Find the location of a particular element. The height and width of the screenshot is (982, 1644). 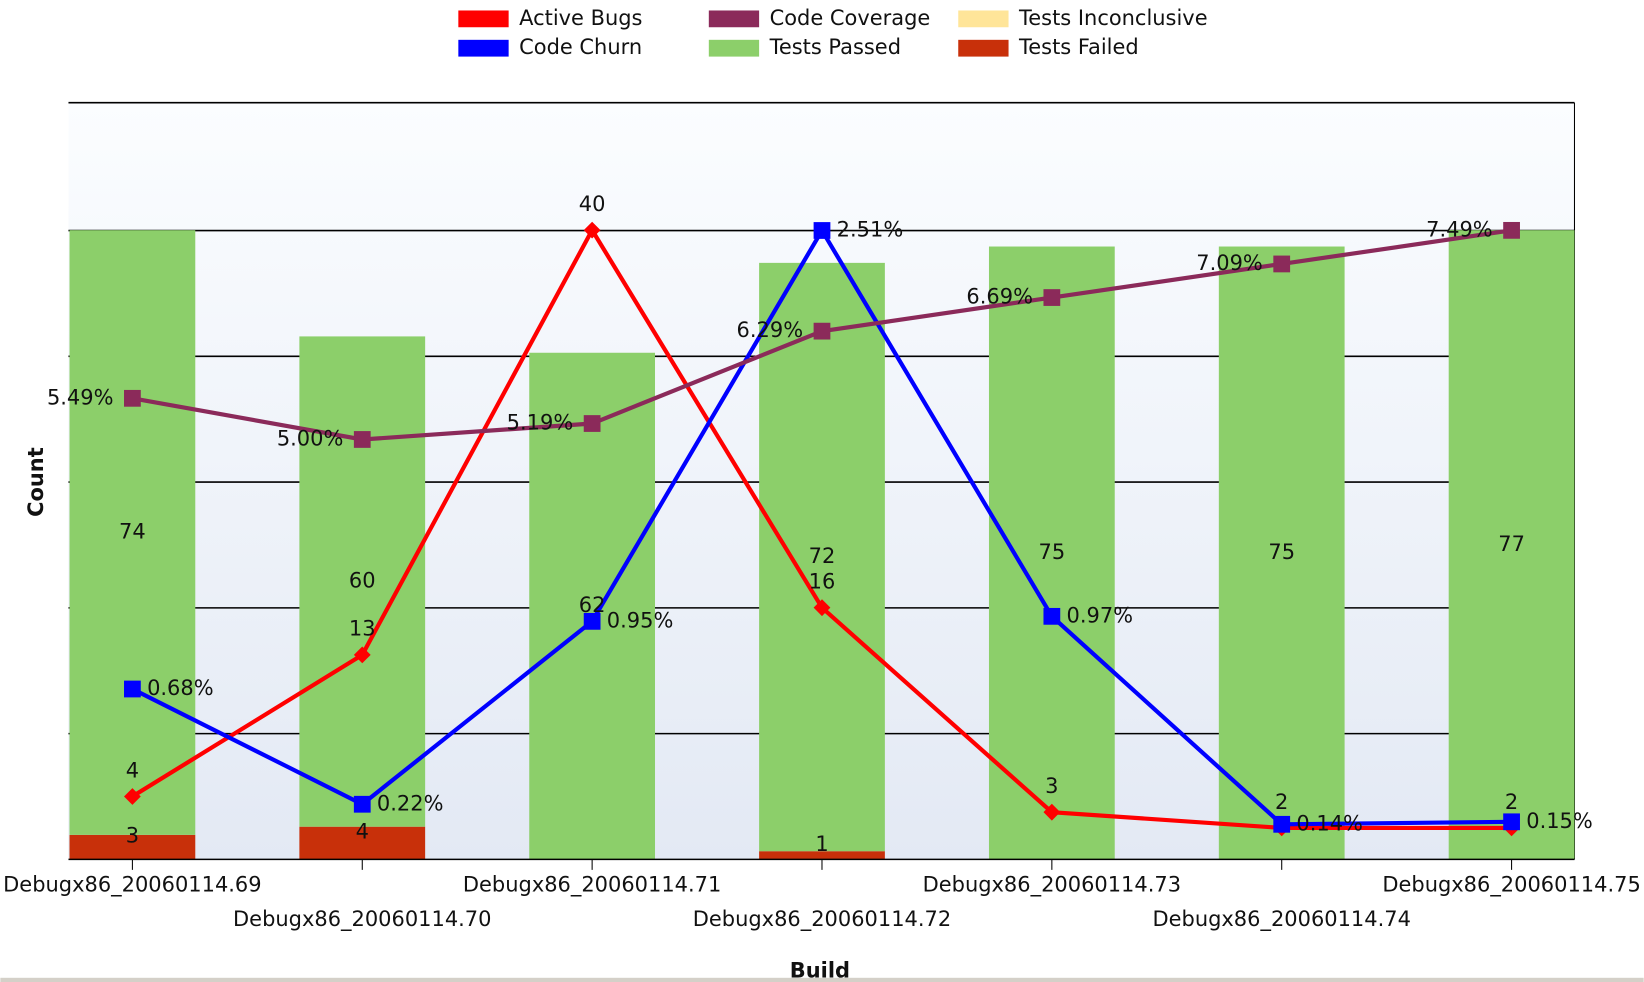

data-label: 5.00% is located at coordinates (310, 438).